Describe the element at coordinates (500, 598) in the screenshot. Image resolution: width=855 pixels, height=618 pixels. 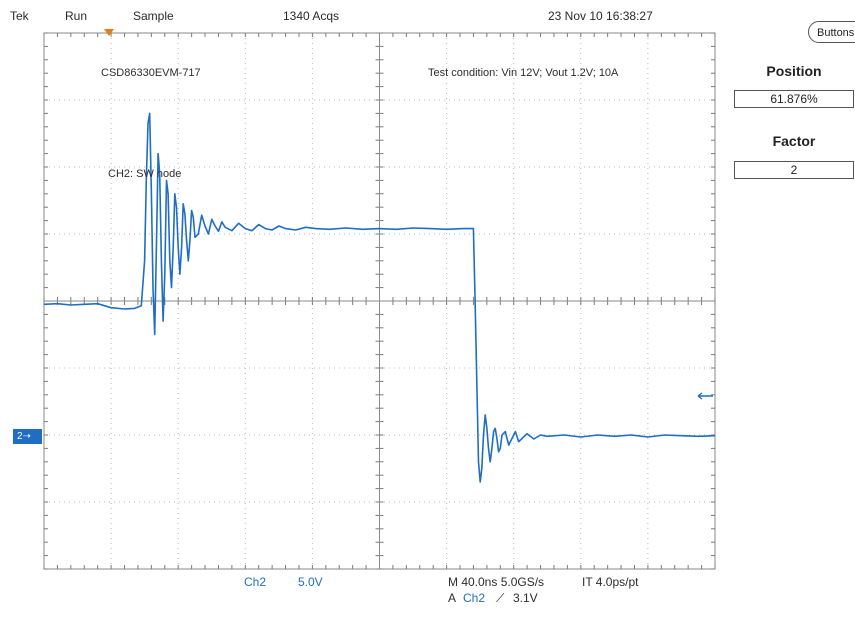
I see `trigger-slope-icon: ⟋` at that location.